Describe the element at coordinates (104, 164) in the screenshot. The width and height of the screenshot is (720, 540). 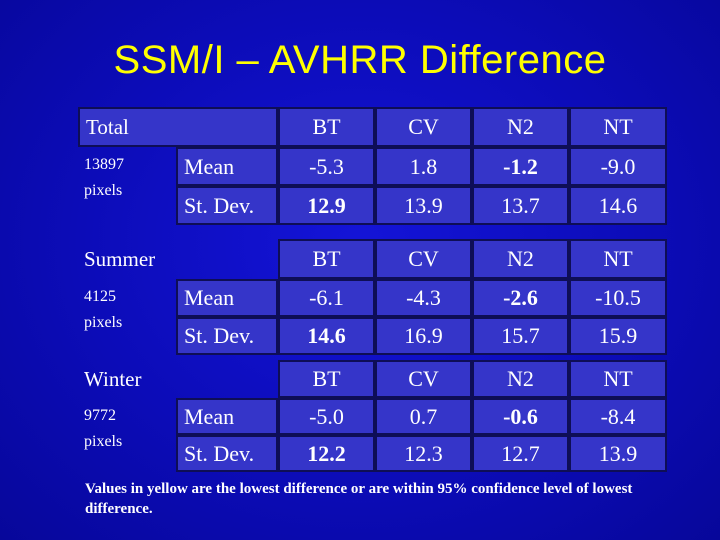
I see `pixel-count-number: 13897` at that location.